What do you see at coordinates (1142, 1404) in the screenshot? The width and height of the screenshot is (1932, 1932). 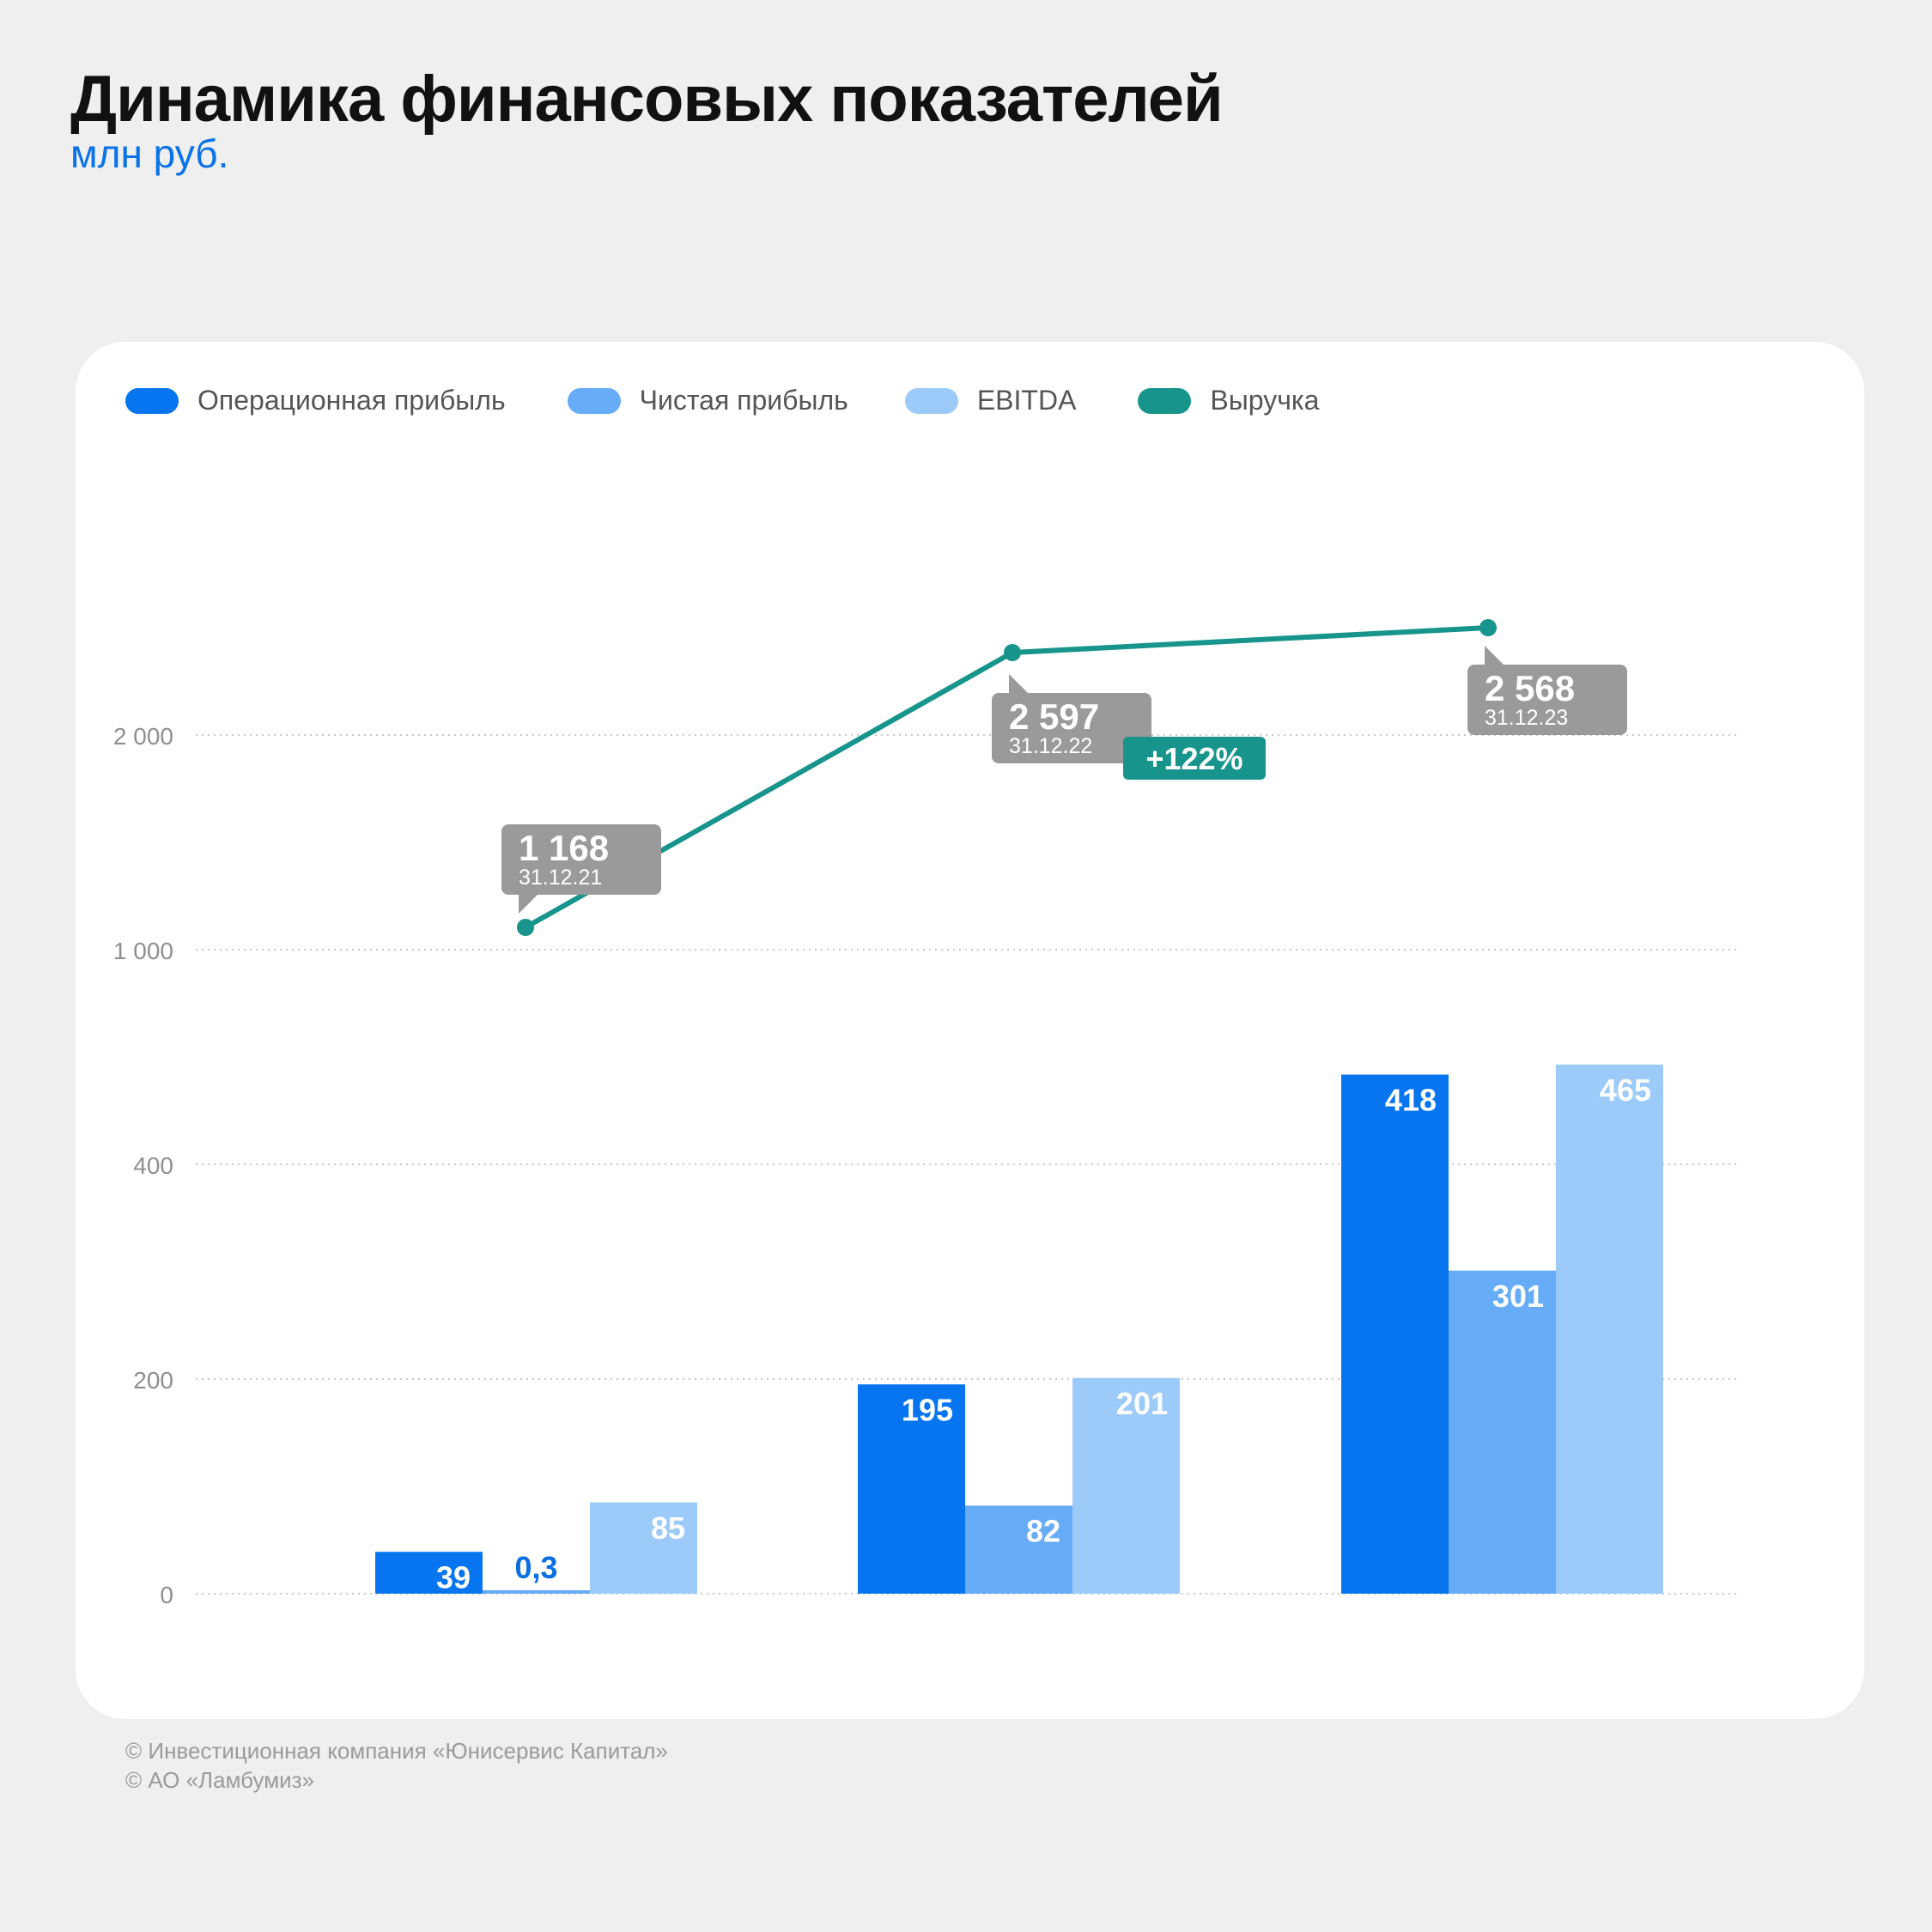 I see `bar-value-label: 201` at bounding box center [1142, 1404].